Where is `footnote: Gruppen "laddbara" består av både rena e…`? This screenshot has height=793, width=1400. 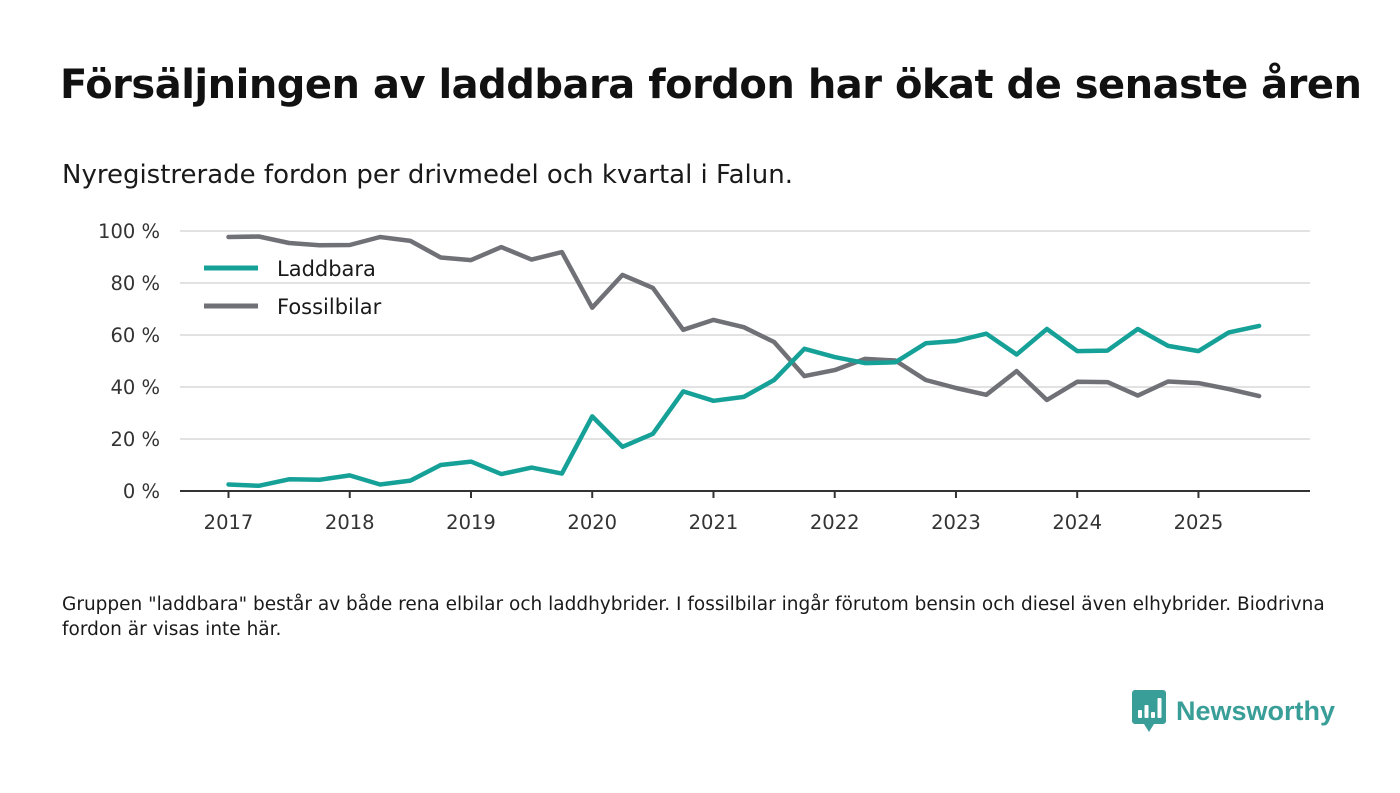 footnote: Gruppen "laddbara" består av både rena e… is located at coordinates (693, 617).